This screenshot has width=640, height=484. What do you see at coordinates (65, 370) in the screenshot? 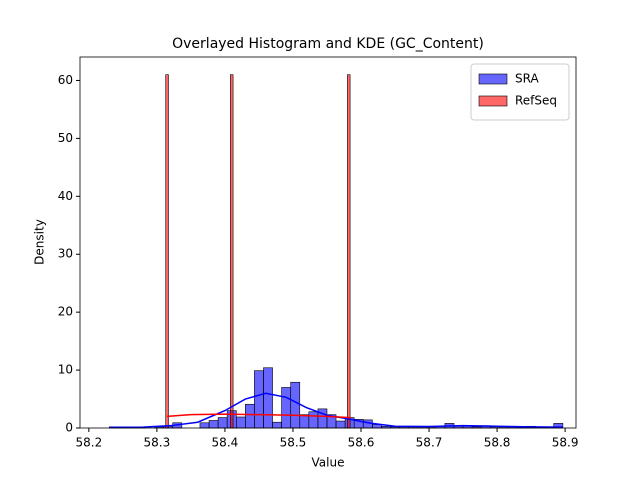
I see `y-tick-label: 10` at bounding box center [65, 370].